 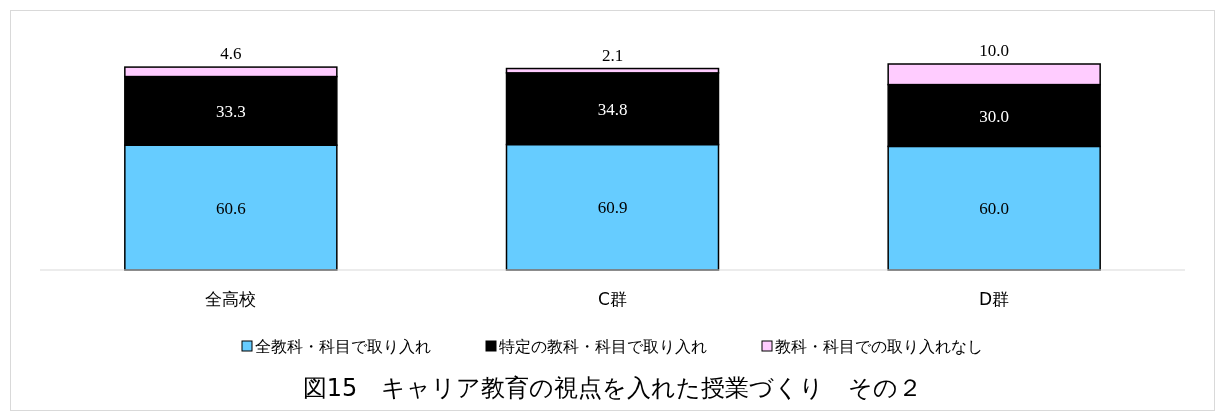 What do you see at coordinates (612, 109) in the screenshot?
I see `data-label: 34.8` at bounding box center [612, 109].